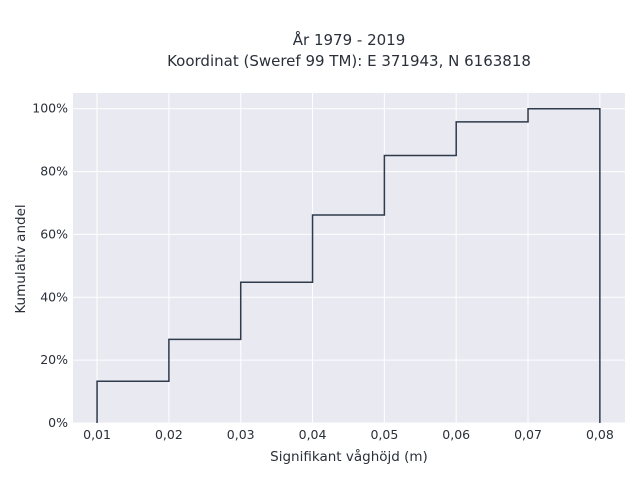 Image resolution: width=640 pixels, height=480 pixels. Describe the element at coordinates (348, 434) in the screenshot. I see `x-tick-labels: 0,01 0,02 0,03 0,04 0,05 0,06 0,07 0,08` at that location.